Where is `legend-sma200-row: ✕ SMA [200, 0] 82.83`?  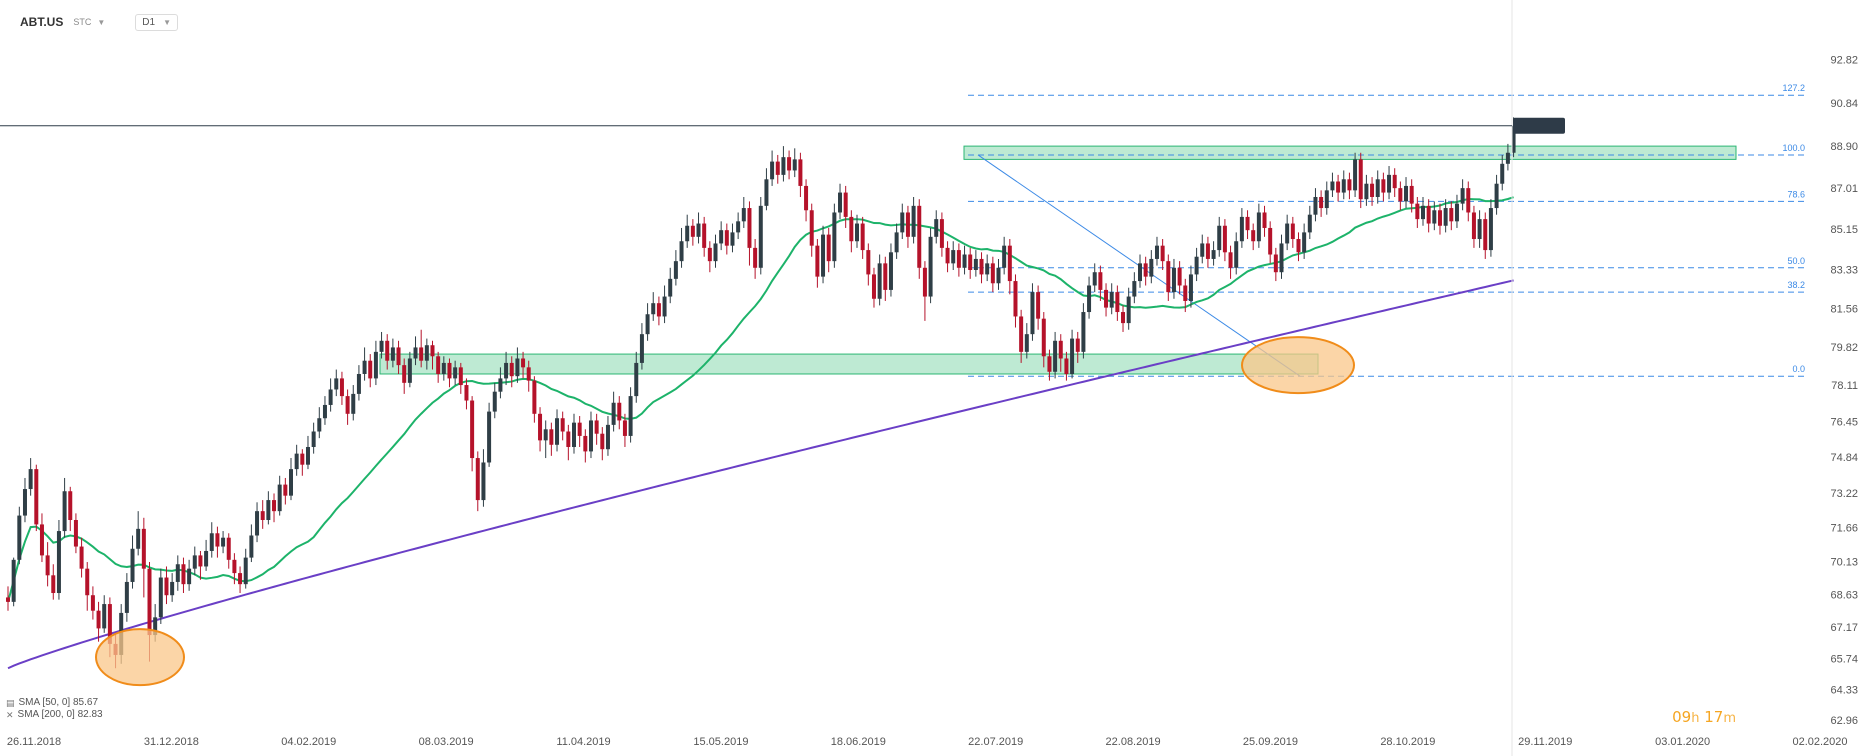 legend-sma200-row: ✕ SMA [200, 0] 82.83 is located at coordinates (54, 715).